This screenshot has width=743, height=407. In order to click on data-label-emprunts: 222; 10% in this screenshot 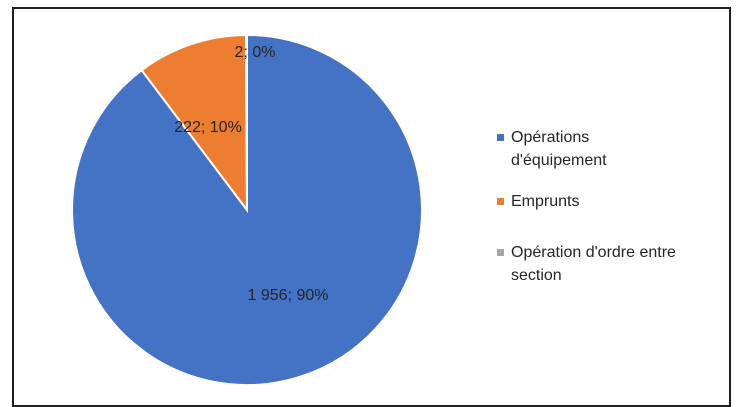, I will do `click(208, 127)`.